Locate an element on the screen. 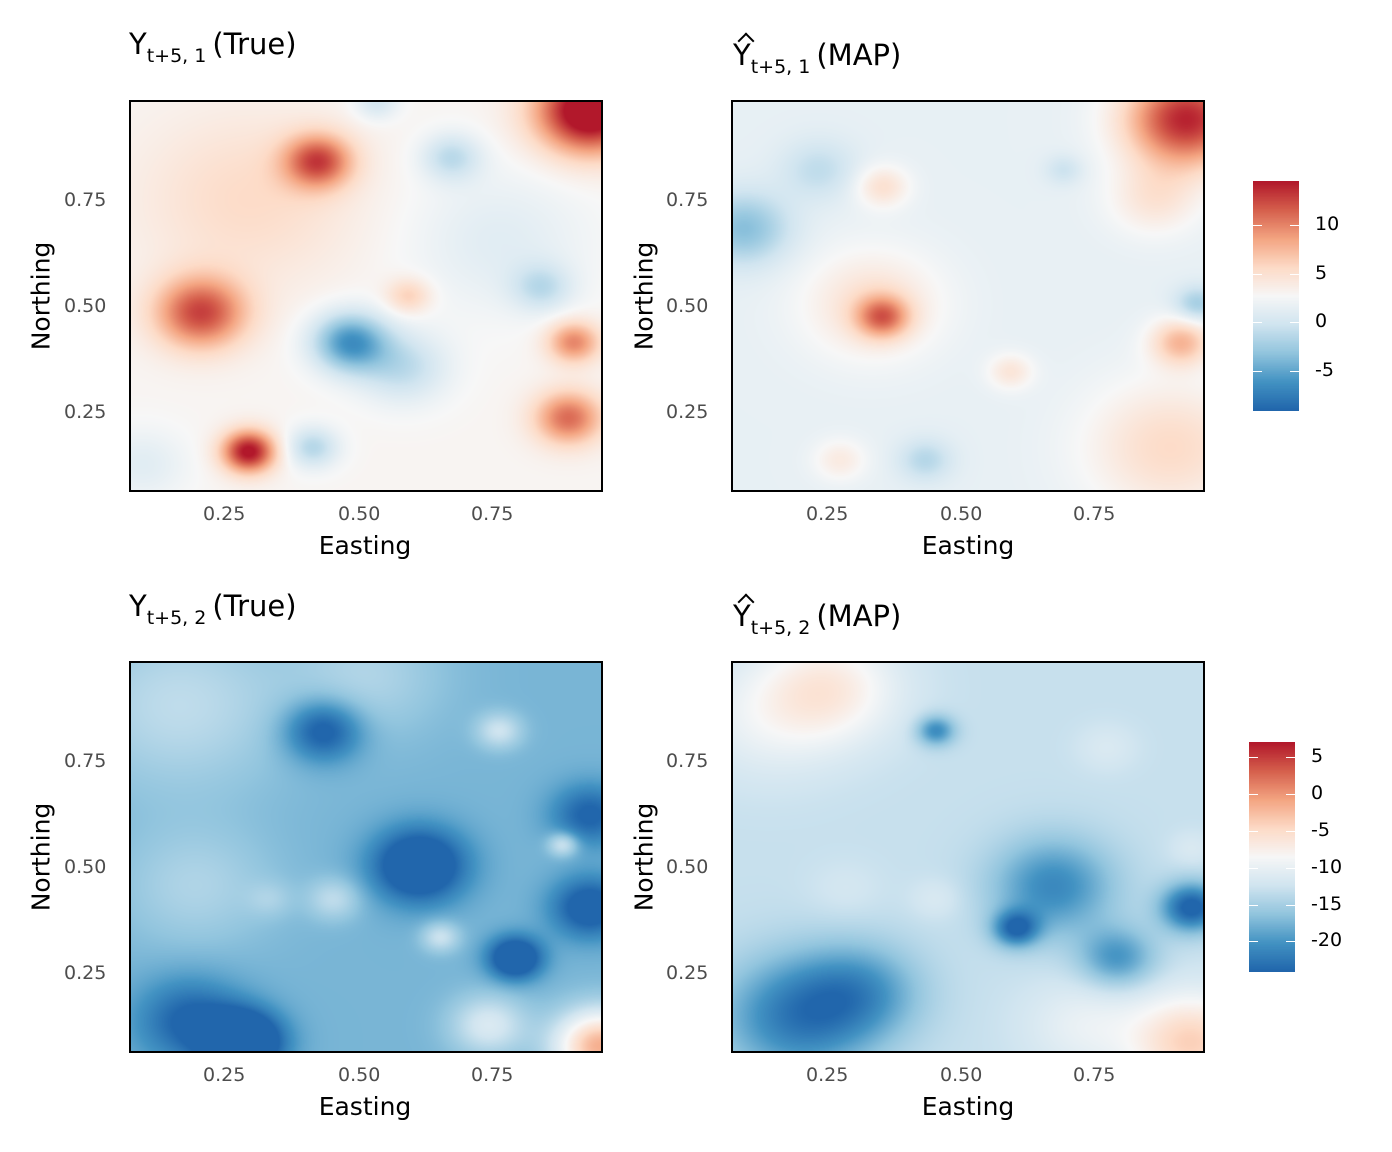  colorbar-tick-label: -15 is located at coordinates (1327, 903).